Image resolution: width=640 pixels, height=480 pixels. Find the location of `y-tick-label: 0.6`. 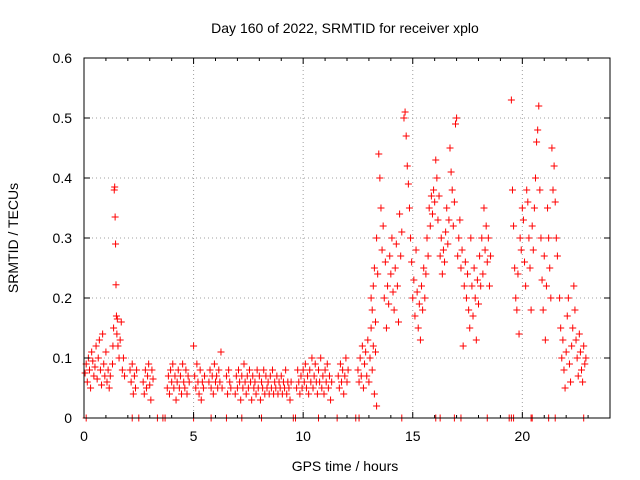

y-tick-label: 0.6 is located at coordinates (63, 58).